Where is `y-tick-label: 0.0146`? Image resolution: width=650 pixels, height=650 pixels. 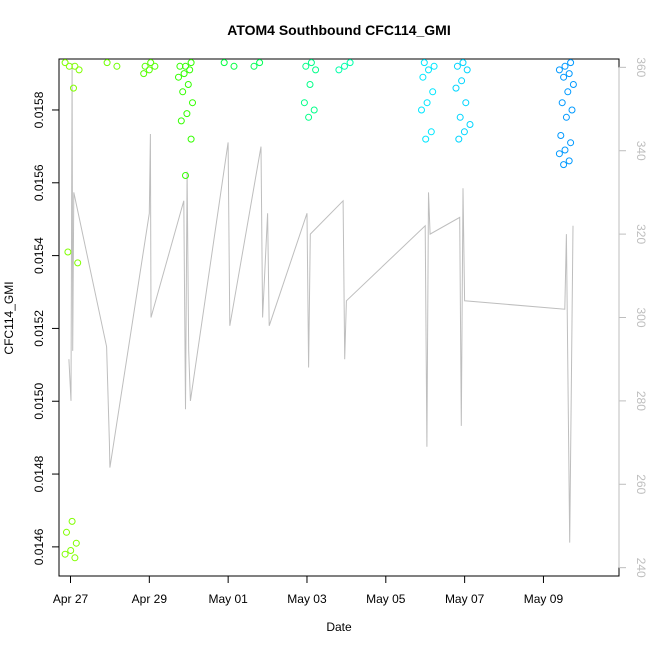
y-tick-label: 0.0146 is located at coordinates (39, 546).